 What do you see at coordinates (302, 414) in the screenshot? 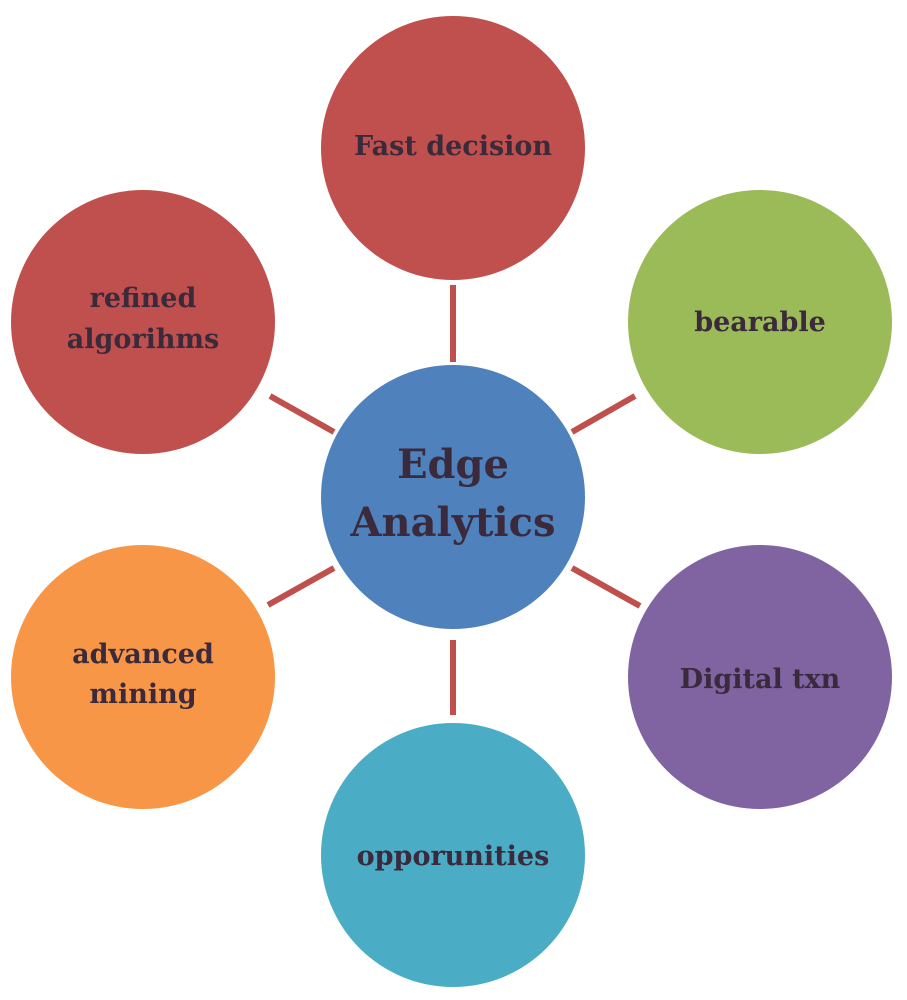
I see `connector-refined-algorihms` at bounding box center [302, 414].